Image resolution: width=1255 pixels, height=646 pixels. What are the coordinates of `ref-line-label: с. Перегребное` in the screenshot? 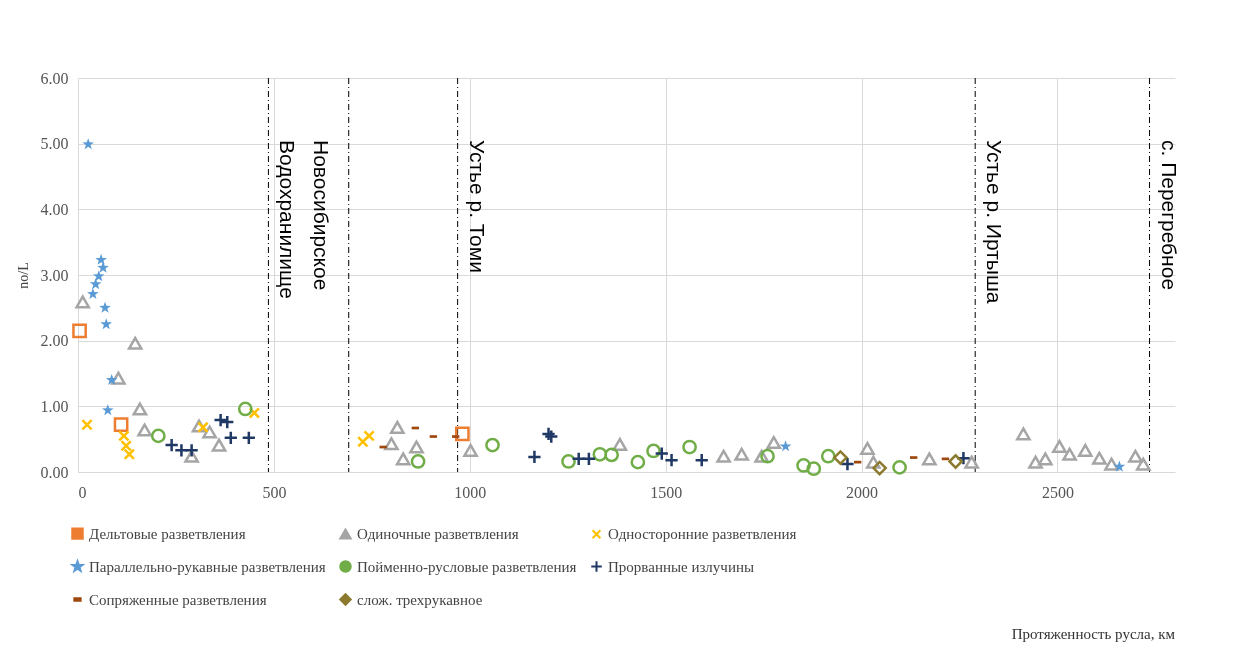 It's located at (1169, 215).